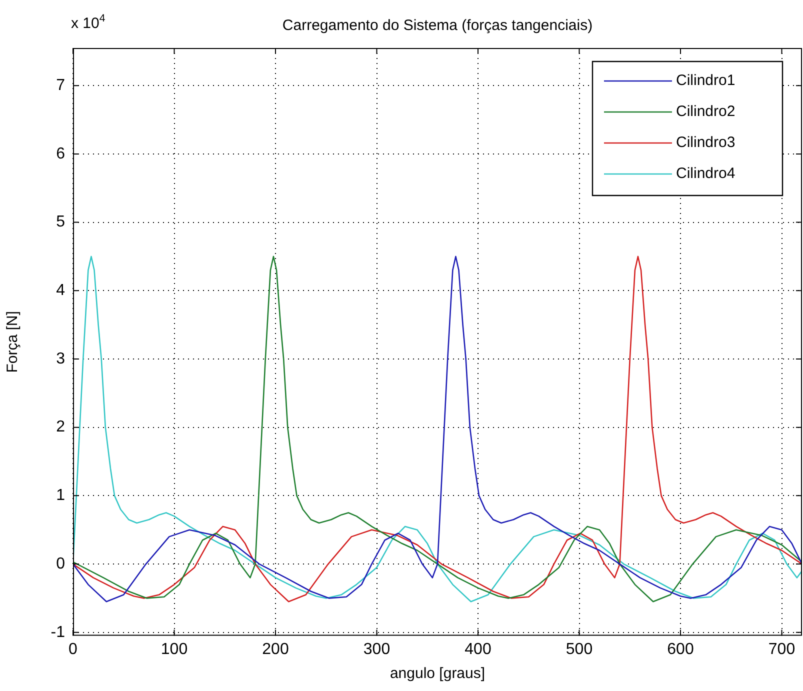 The width and height of the screenshot is (803, 691). I want to click on y-tick-label: -1, so click(58, 632).